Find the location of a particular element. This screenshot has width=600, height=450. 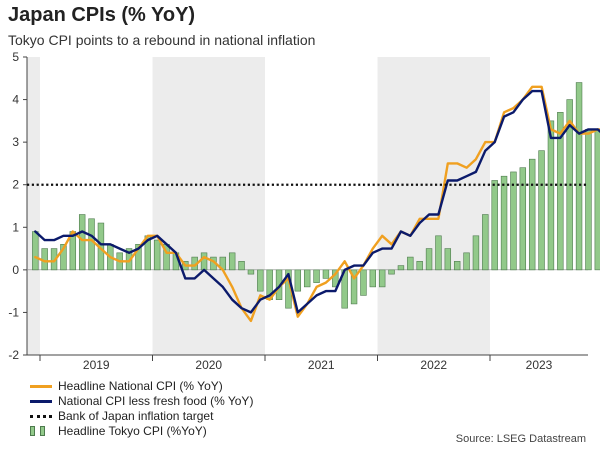

y-tick-label: 0 is located at coordinates (15, 270).